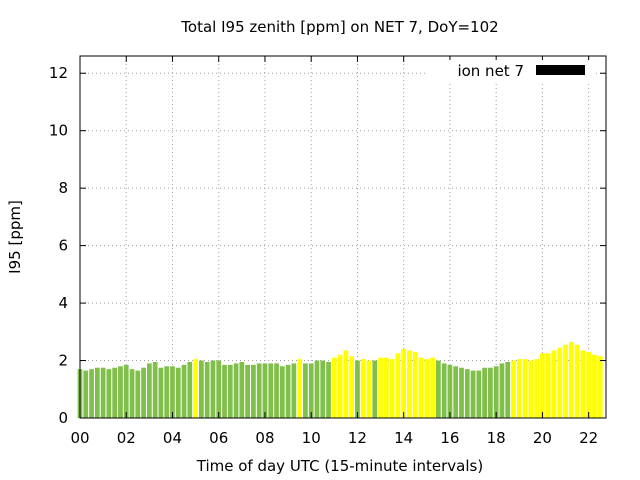 This screenshot has height=480, width=640. I want to click on legend-label: ion net 7, so click(490, 71).